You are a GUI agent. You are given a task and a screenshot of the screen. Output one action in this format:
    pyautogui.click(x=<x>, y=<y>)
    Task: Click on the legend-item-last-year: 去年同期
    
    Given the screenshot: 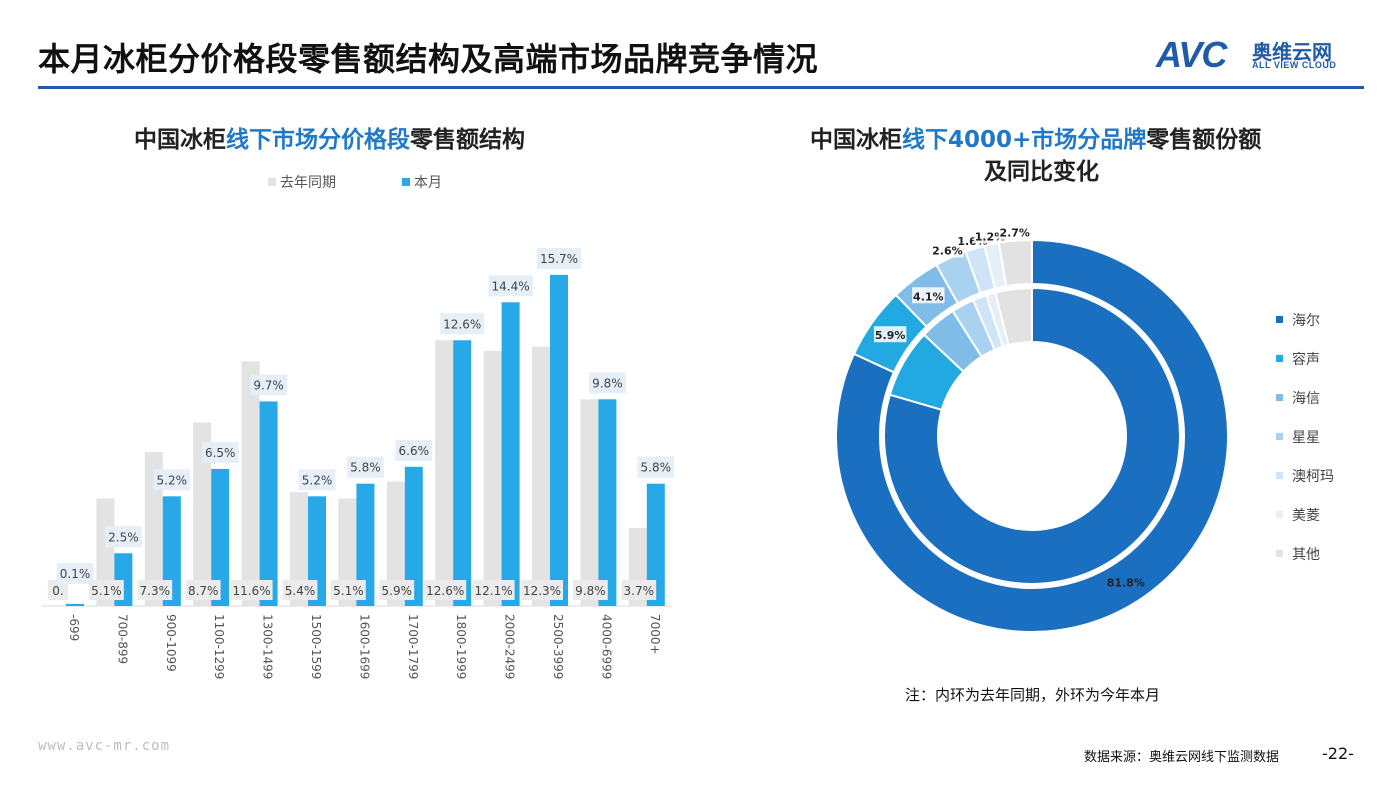 What is the action you would take?
    pyautogui.click(x=302, y=182)
    